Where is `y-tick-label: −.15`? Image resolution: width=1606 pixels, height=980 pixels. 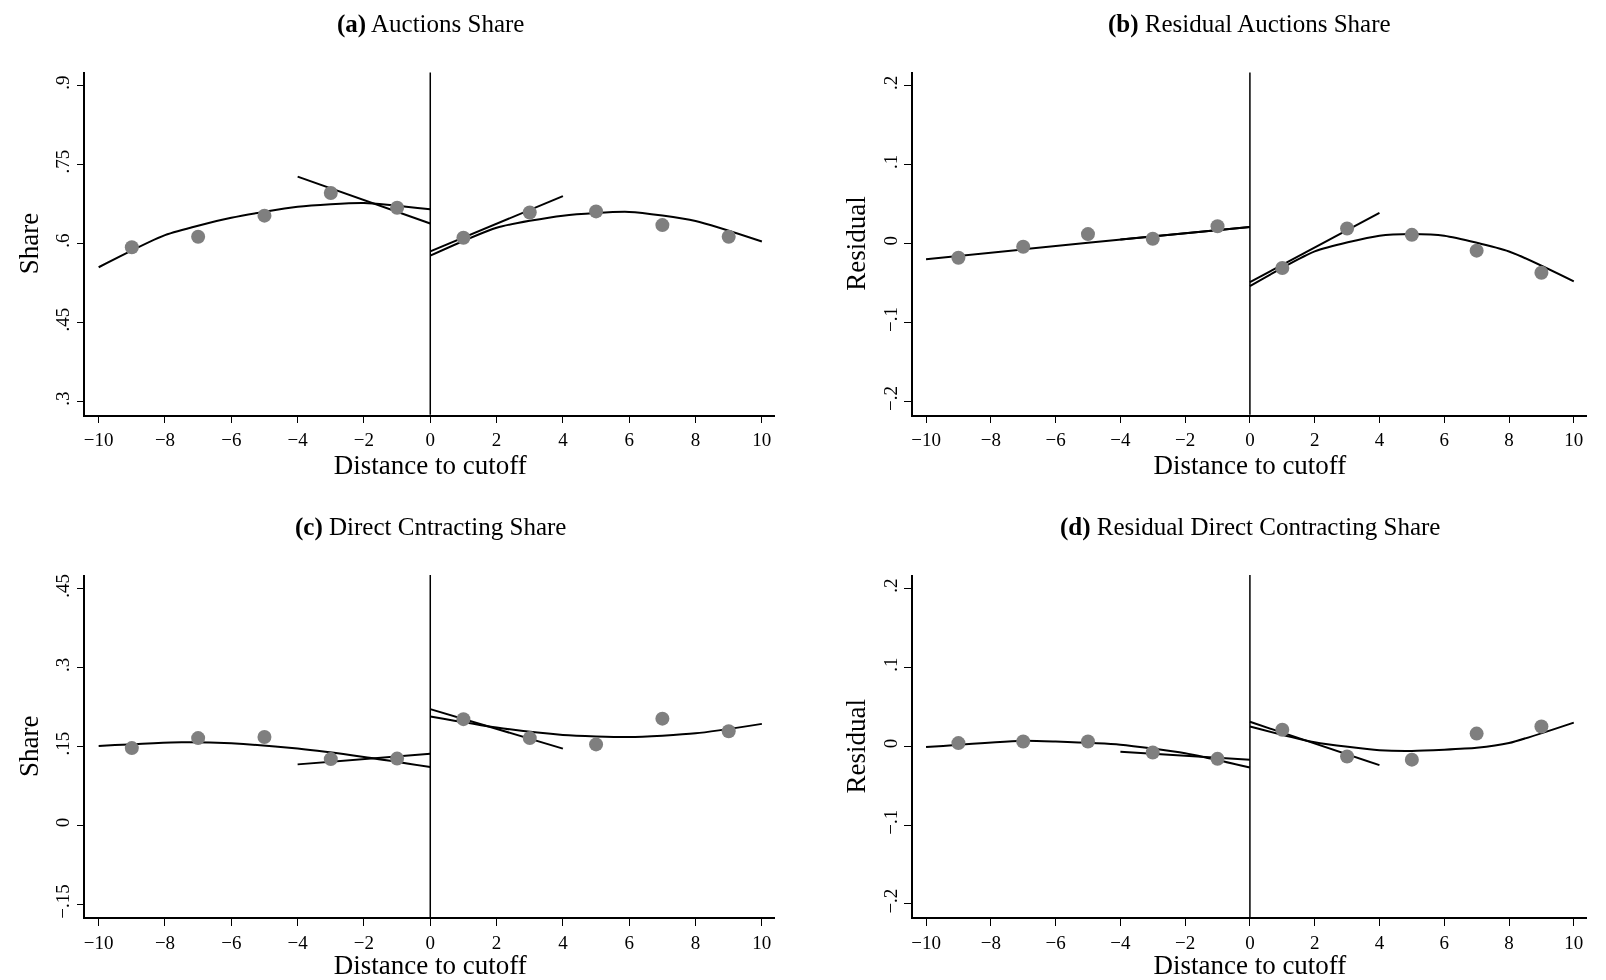 y-tick-label: −.15 is located at coordinates (63, 901).